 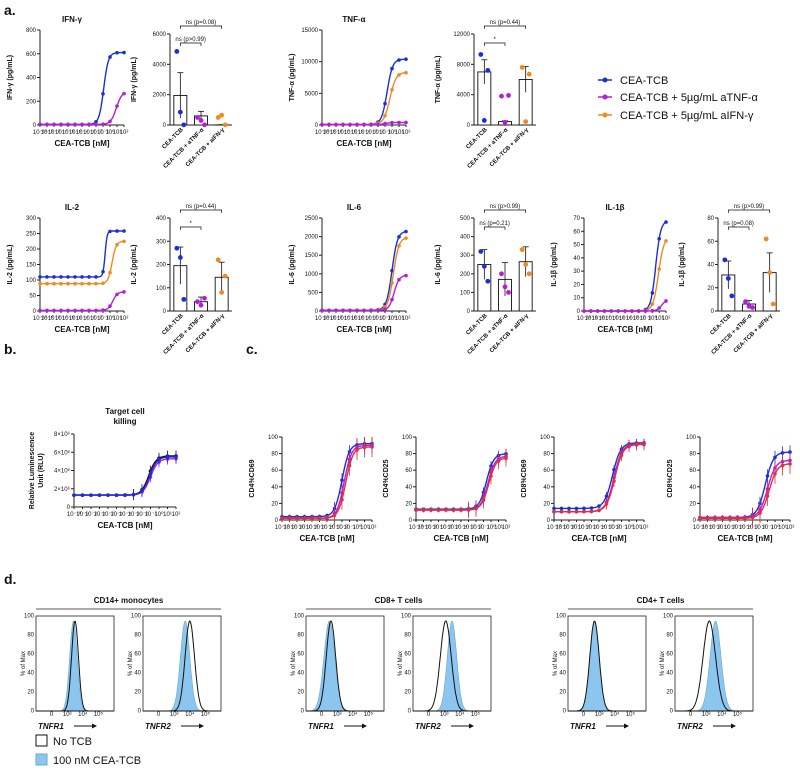 What do you see at coordinates (35, 126) in the screenshot?
I see `y-tick-label: 0` at bounding box center [35, 126].